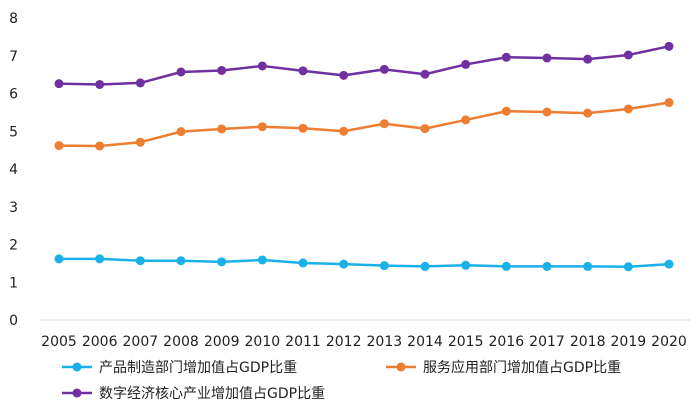 Image resolution: width=700 pixels, height=413 pixels. What do you see at coordinates (669, 342) in the screenshot?
I see `x-tick-label: 2020` at bounding box center [669, 342].